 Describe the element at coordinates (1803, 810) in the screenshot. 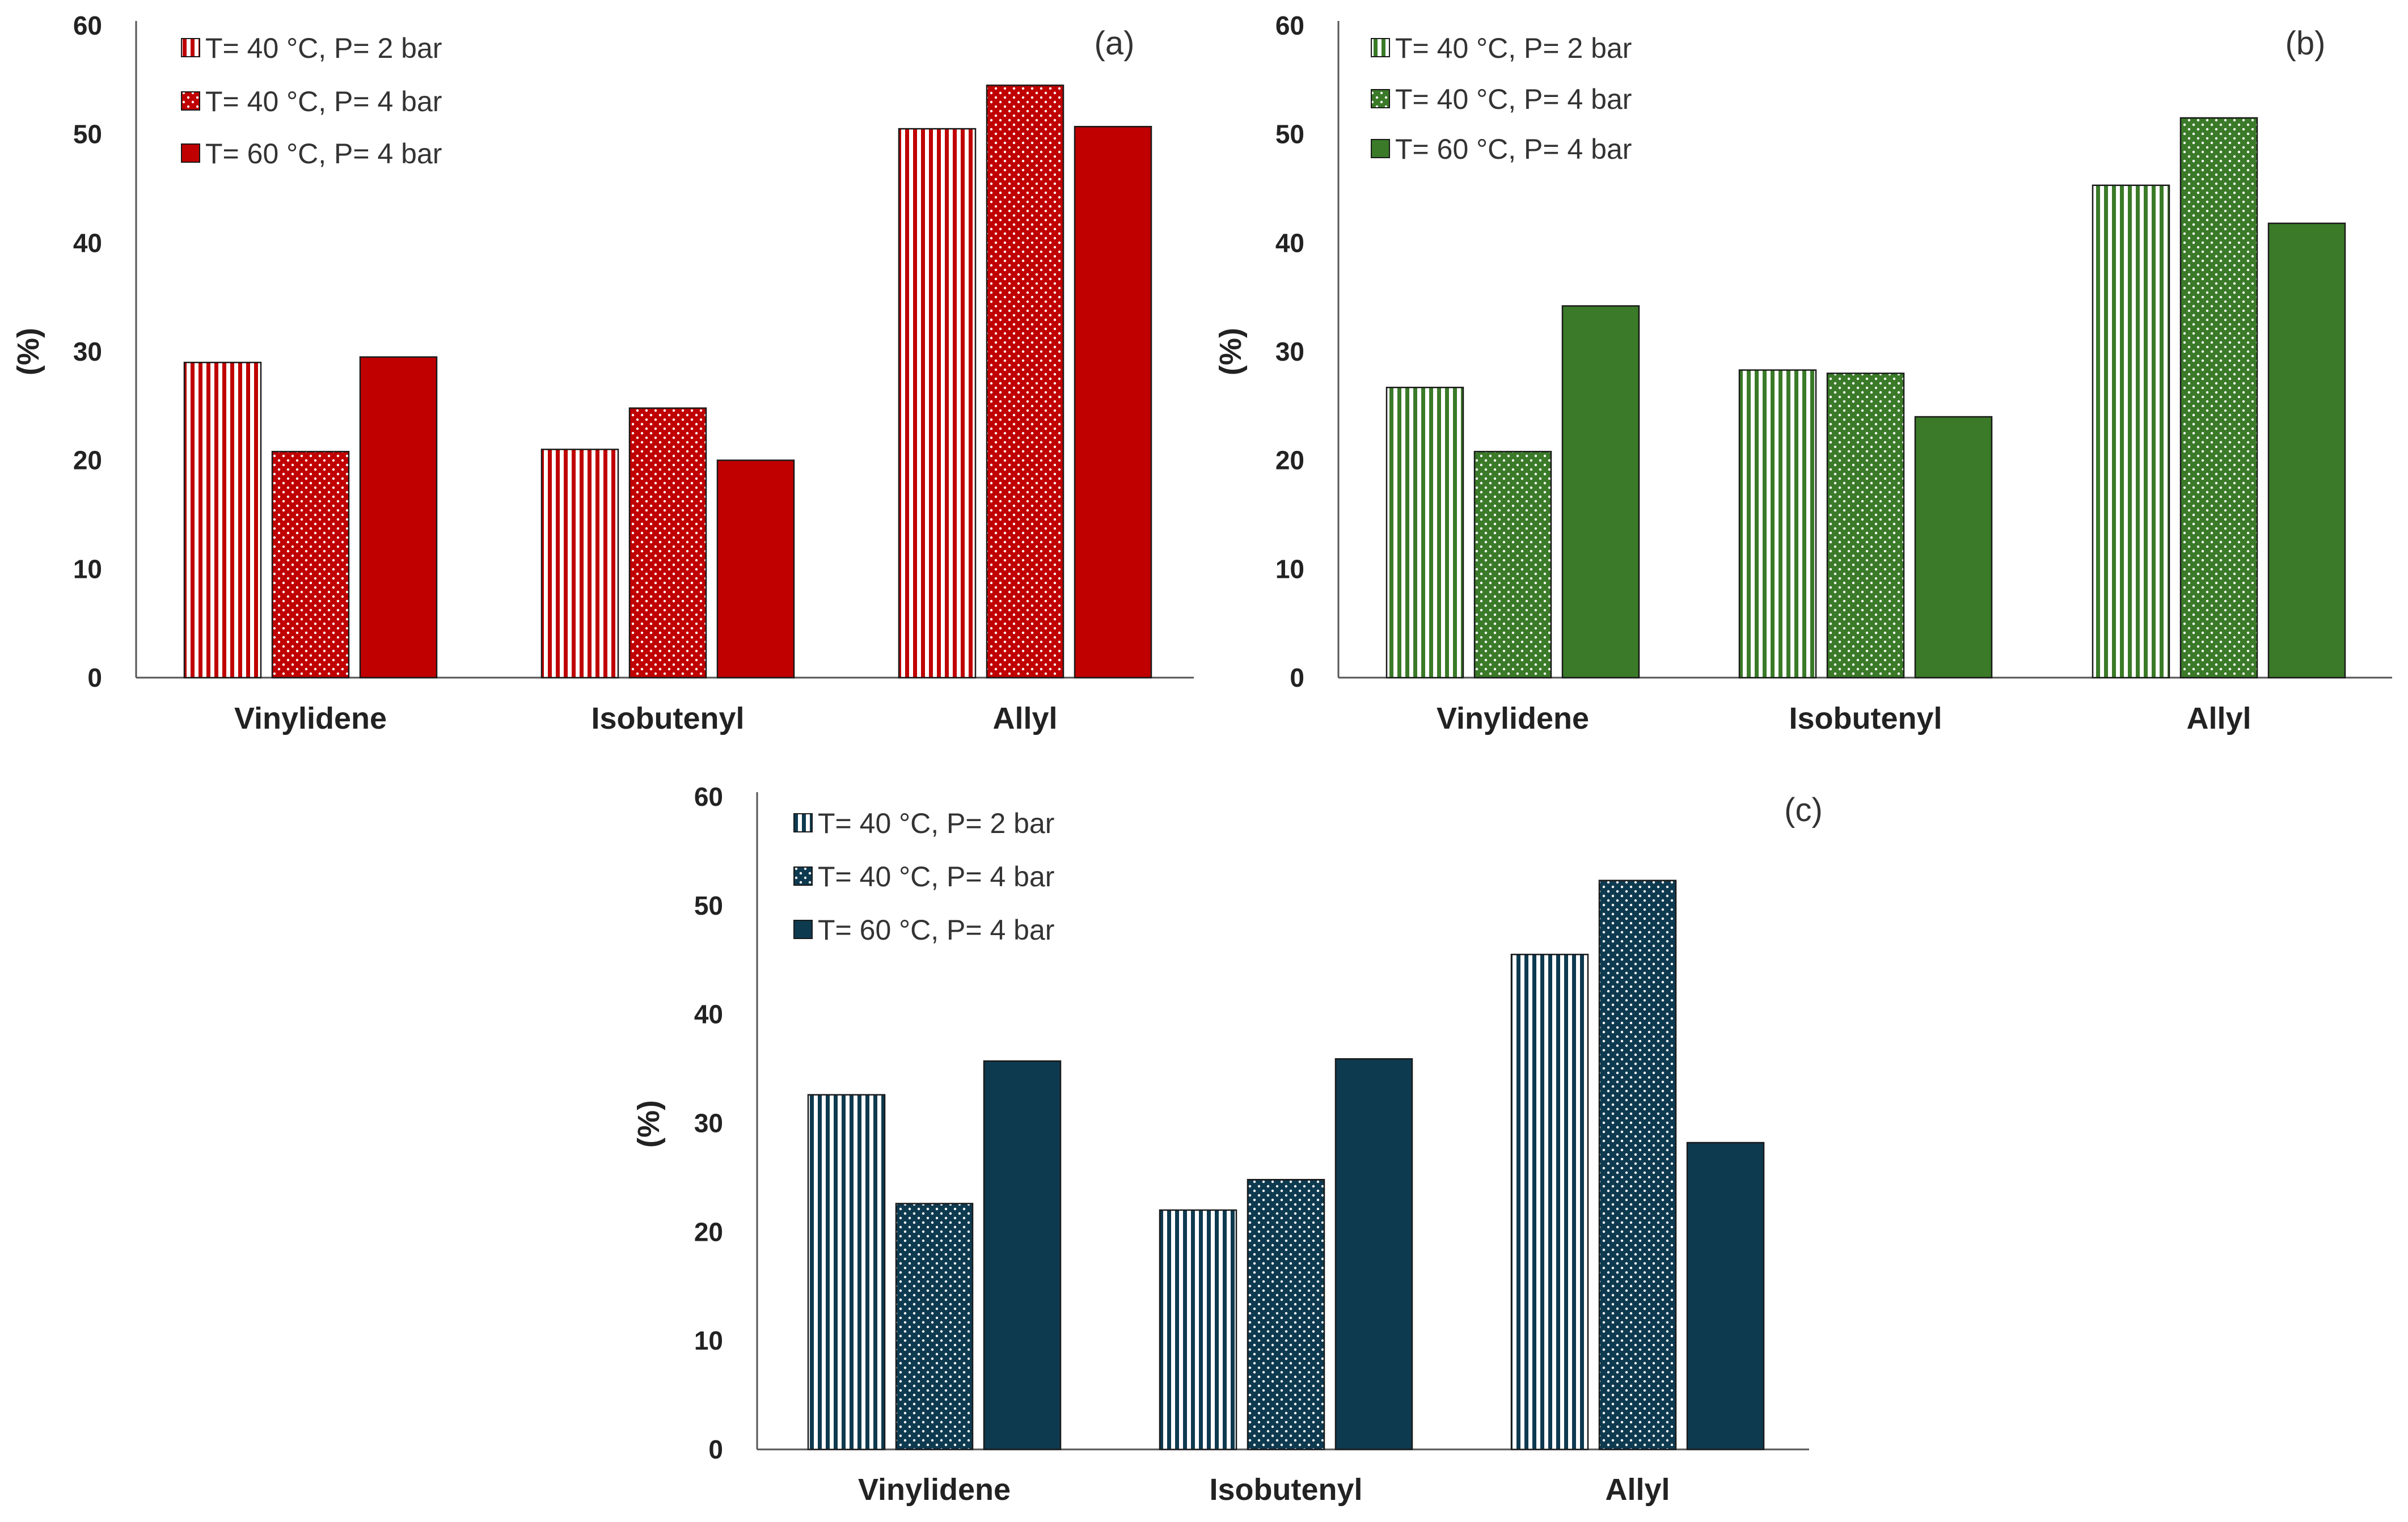

I see `panel-label: (c)` at that location.